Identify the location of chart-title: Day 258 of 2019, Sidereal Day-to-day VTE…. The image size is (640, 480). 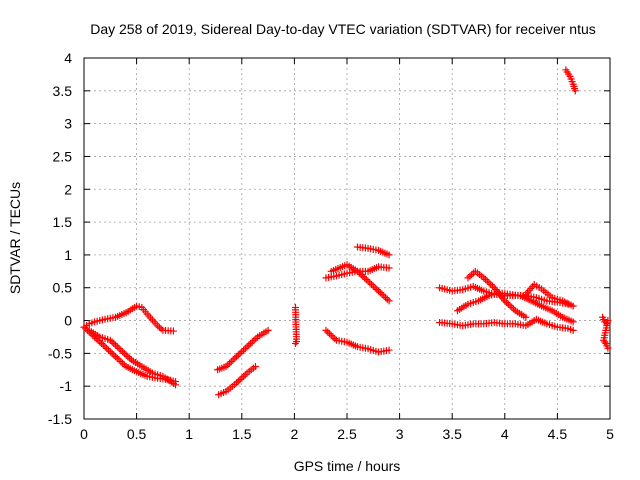
(343, 29).